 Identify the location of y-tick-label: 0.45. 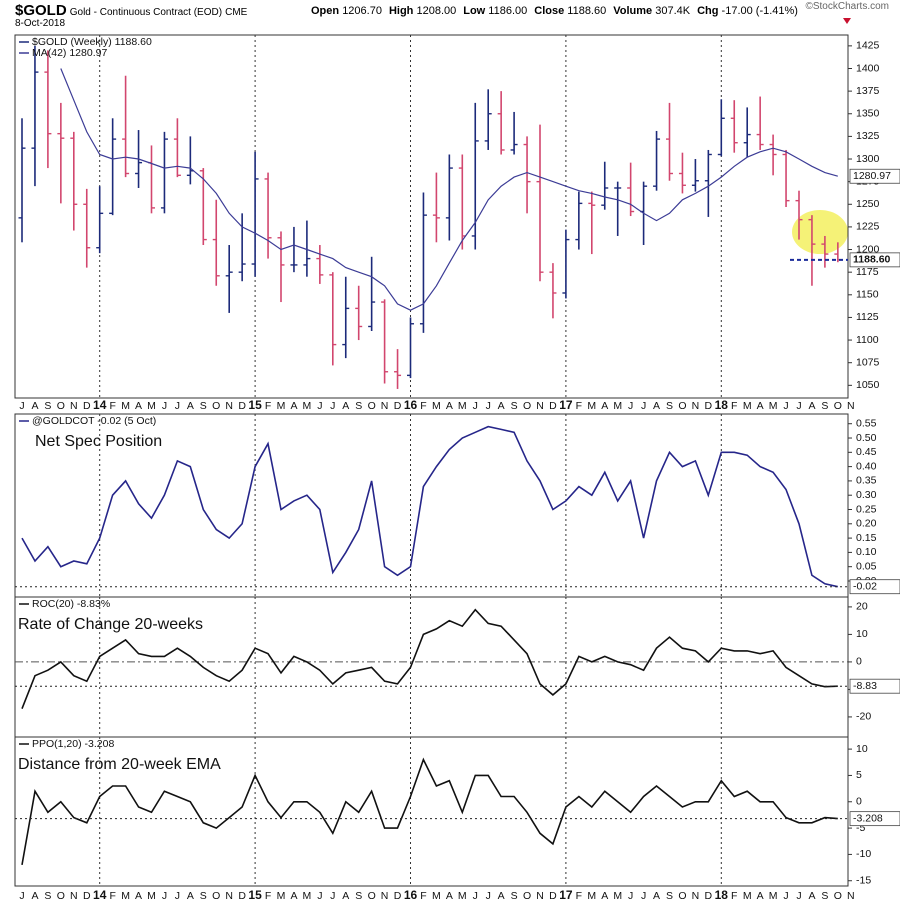
(866, 452).